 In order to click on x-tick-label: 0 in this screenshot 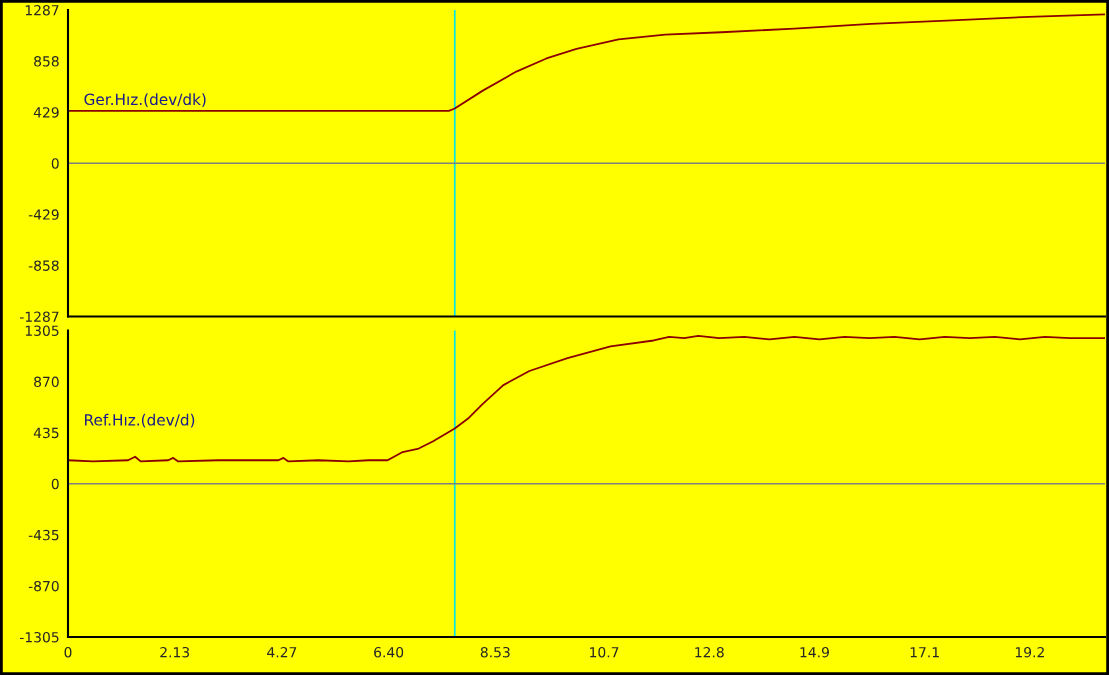, I will do `click(68, 652)`.